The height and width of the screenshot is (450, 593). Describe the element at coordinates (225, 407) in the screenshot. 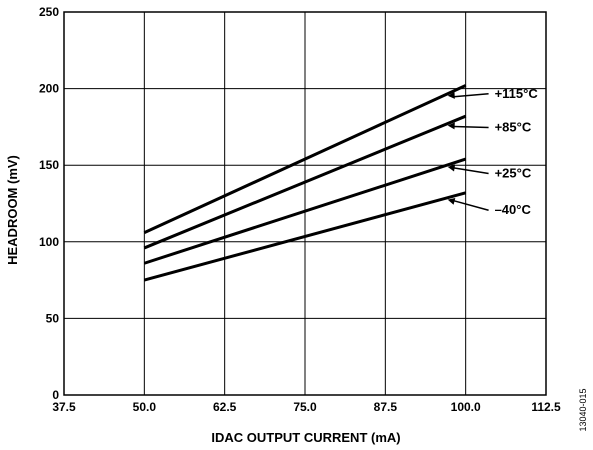

I see `x-tick-label: 62.5` at that location.